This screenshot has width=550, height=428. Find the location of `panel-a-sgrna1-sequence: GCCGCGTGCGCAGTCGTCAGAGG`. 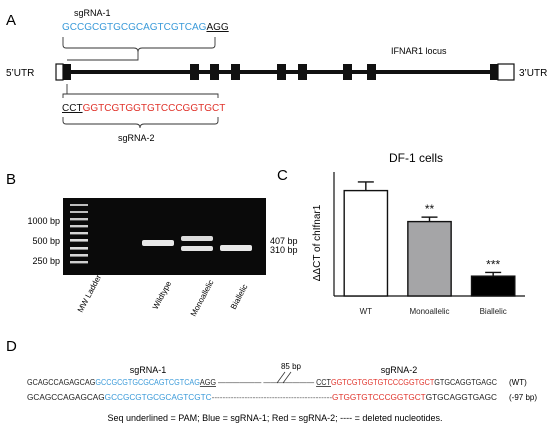

panel-a-sgrna1-sequence: GCCGCGTGCGCAGTCGTCAGAGG is located at coordinates (145, 27).